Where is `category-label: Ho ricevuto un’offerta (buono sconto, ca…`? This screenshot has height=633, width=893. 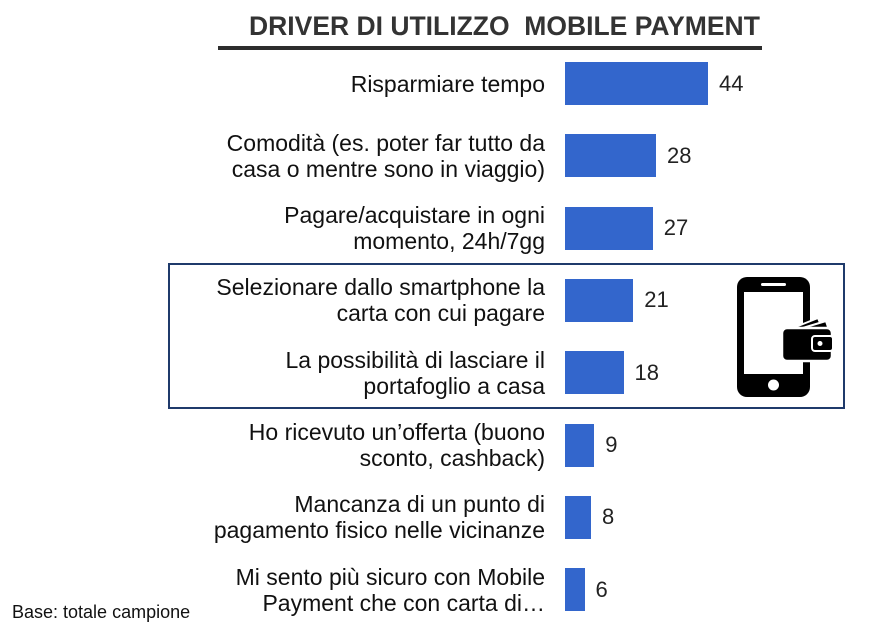 category-label: Ho ricevuto un’offerta (buono sconto, ca… is located at coordinates (396, 445).